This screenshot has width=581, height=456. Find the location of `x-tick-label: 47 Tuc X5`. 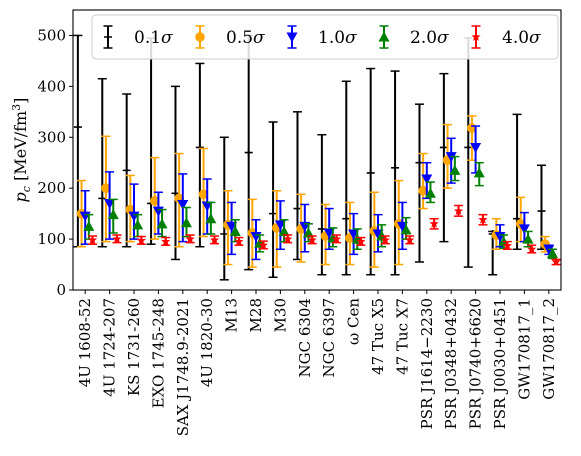

x-tick-label: 47 Tuc X5 is located at coordinates (378, 336).